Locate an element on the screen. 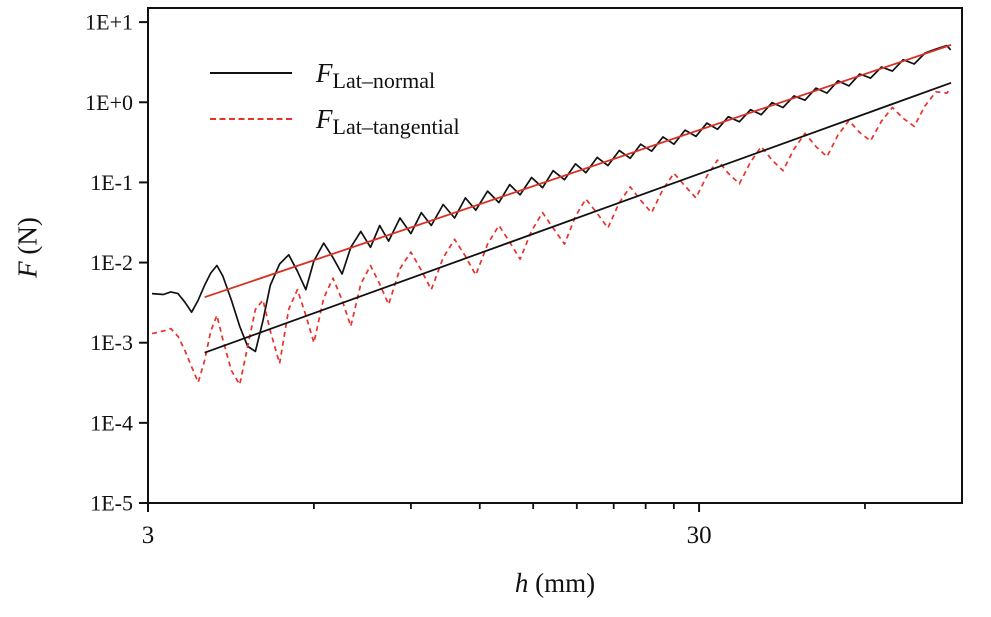 This screenshot has height=617, width=991. y-axis-unit: (N) is located at coordinates (27, 239).